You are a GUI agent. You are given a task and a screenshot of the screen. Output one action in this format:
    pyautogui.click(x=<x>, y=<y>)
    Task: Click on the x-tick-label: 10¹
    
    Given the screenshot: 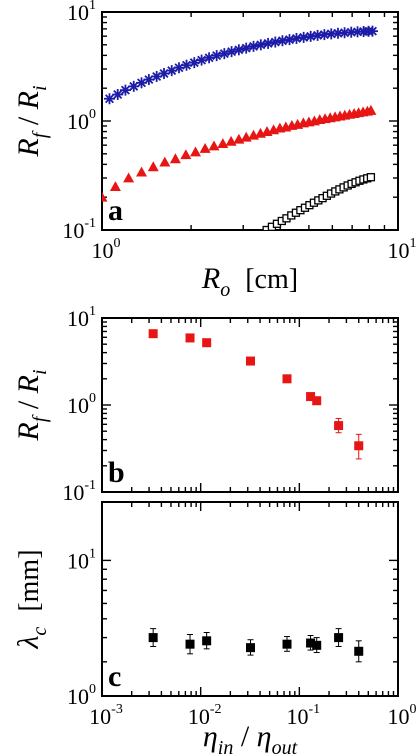 What is the action you would take?
    pyautogui.click(x=402, y=249)
    